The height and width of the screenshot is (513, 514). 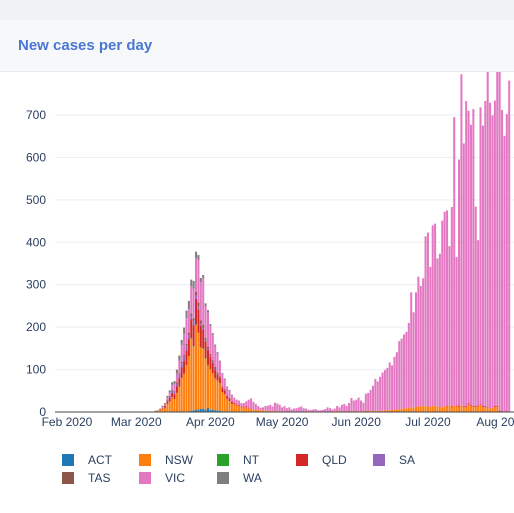 What do you see at coordinates (251, 460) in the screenshot?
I see `legend-label-nt: NT` at bounding box center [251, 460].